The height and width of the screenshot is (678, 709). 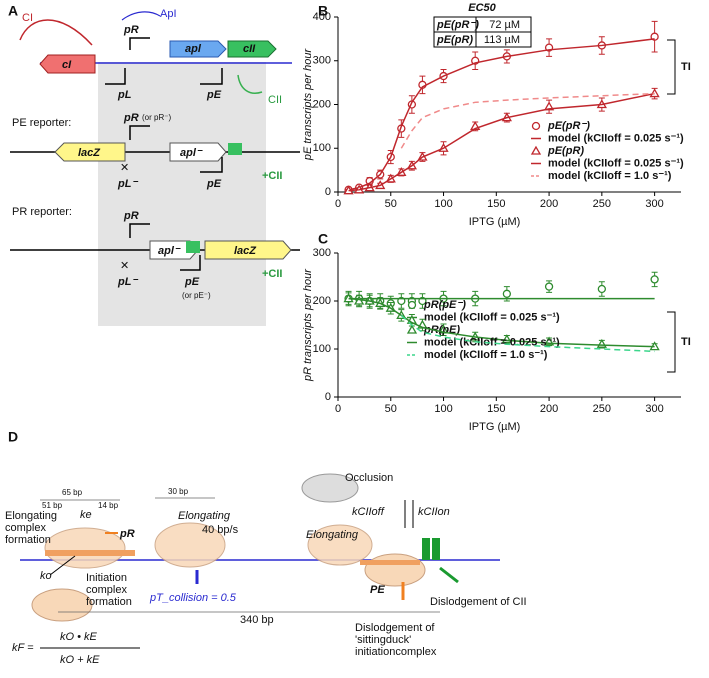 What do you see at coordinates (23, 648) in the screenshot?
I see `label: kF =` at bounding box center [23, 648].